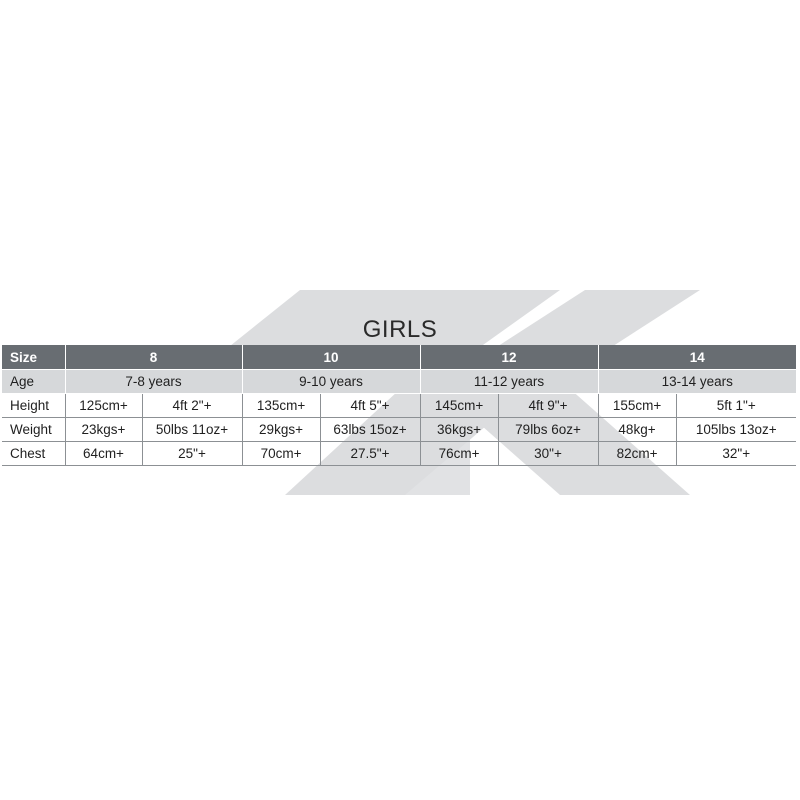  I want to click on size-value-col-3: 12, so click(509, 357).